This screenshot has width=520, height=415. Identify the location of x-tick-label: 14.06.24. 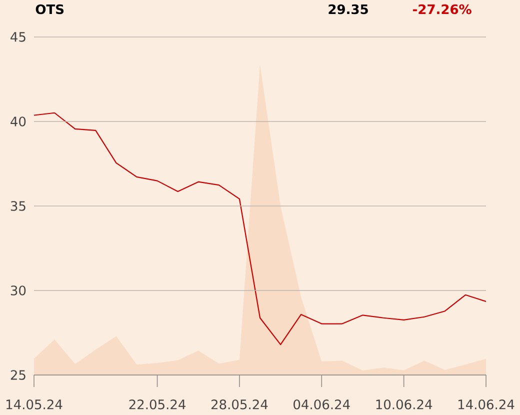
(486, 405).